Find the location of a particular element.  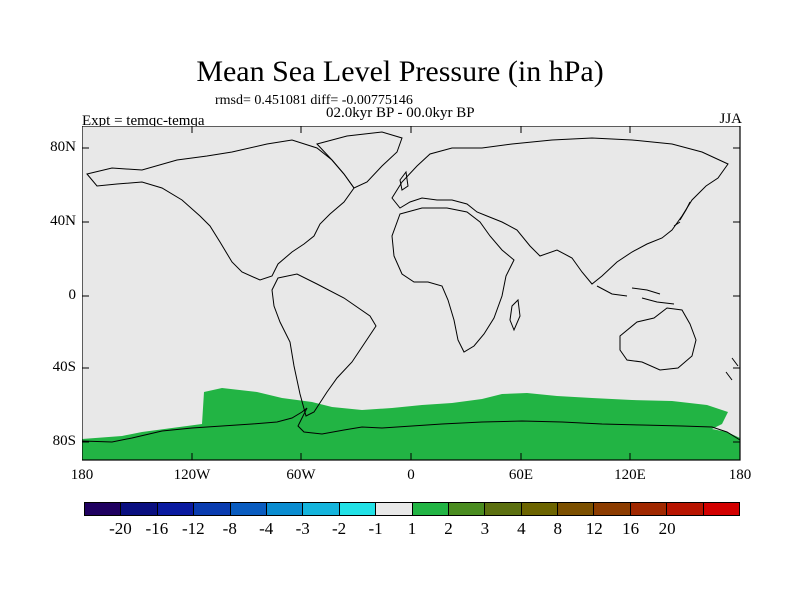

lat-label-0: 0 is located at coordinates (72, 295).